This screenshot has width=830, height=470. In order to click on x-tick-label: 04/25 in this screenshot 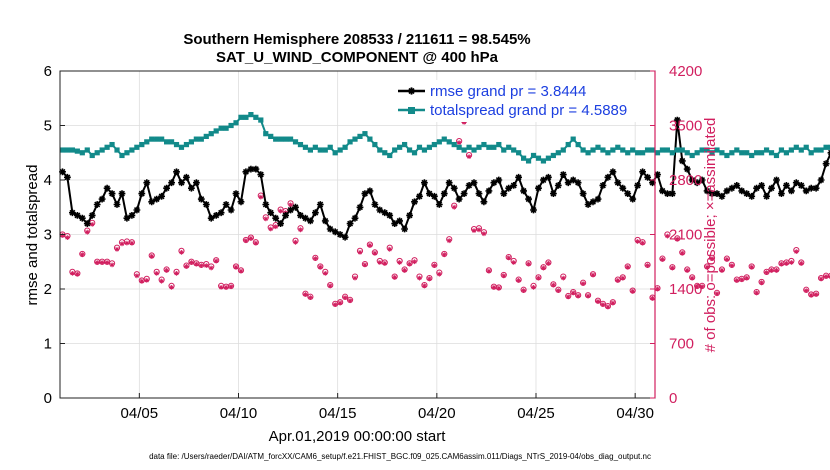, I will do `click(536, 413)`.